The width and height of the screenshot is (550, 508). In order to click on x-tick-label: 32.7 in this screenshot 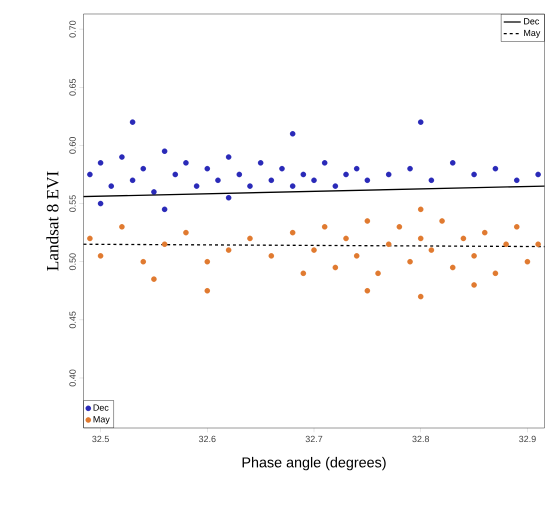, I will do `click(314, 439)`.